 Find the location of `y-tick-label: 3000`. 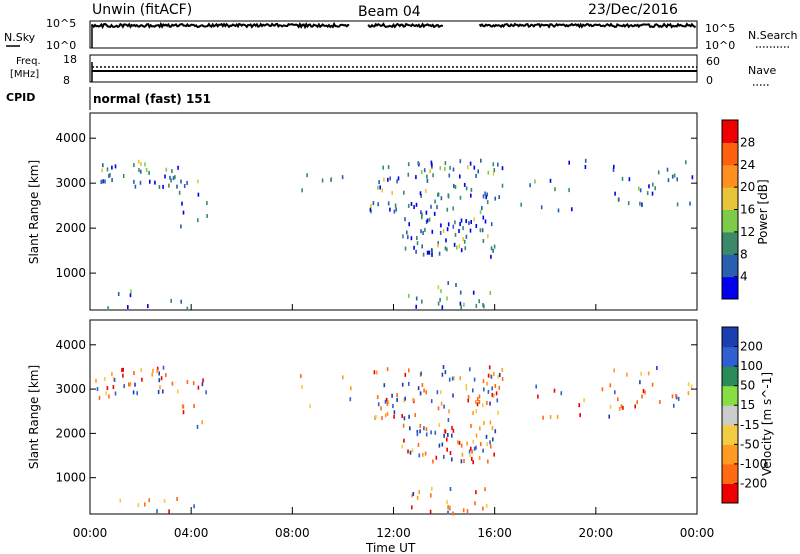

y-tick-label: 3000 is located at coordinates (70, 389).